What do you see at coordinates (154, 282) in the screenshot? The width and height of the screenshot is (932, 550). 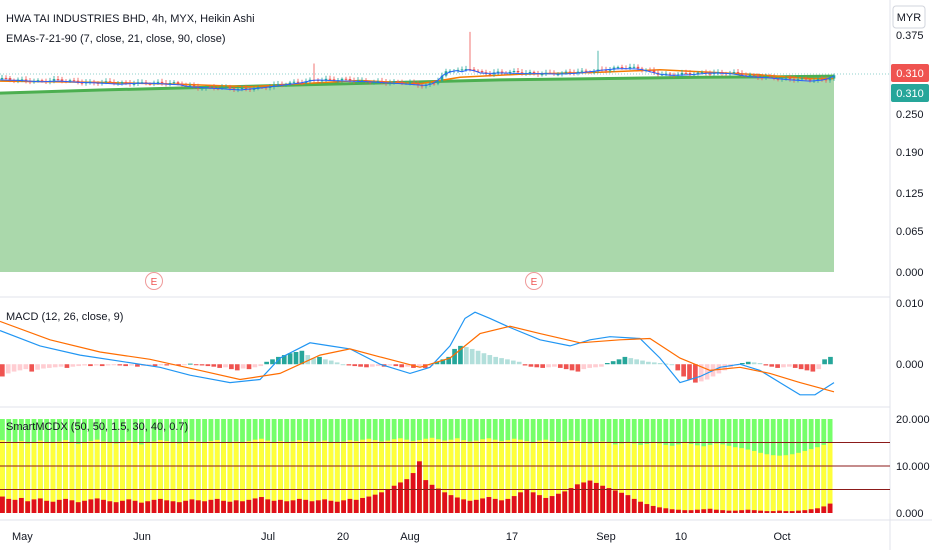 I see `earnings-marker-label: E` at bounding box center [154, 282].